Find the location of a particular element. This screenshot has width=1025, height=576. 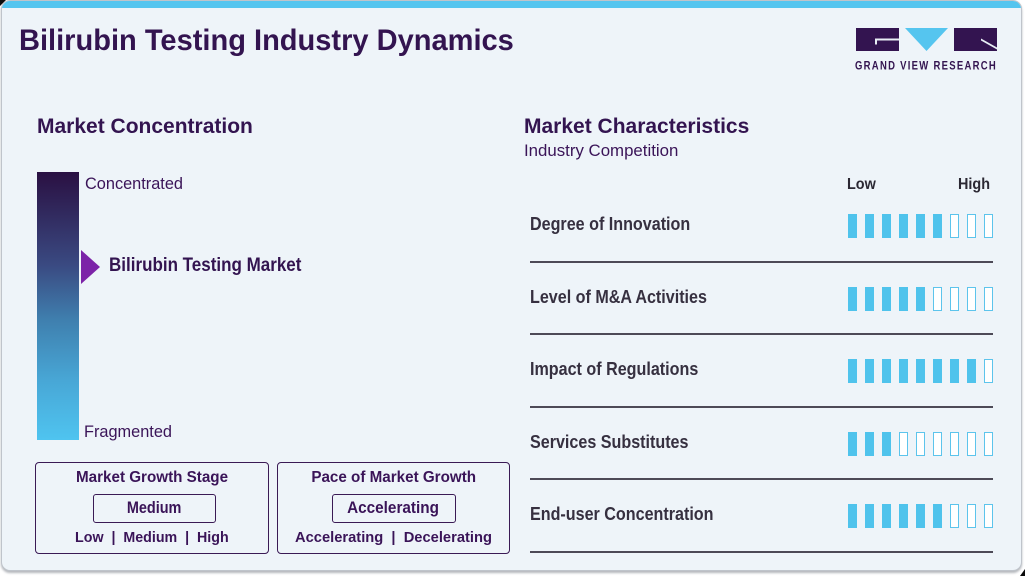

svg-text: GRAND VIEW RESEARCH is located at coordinates (926, 67).